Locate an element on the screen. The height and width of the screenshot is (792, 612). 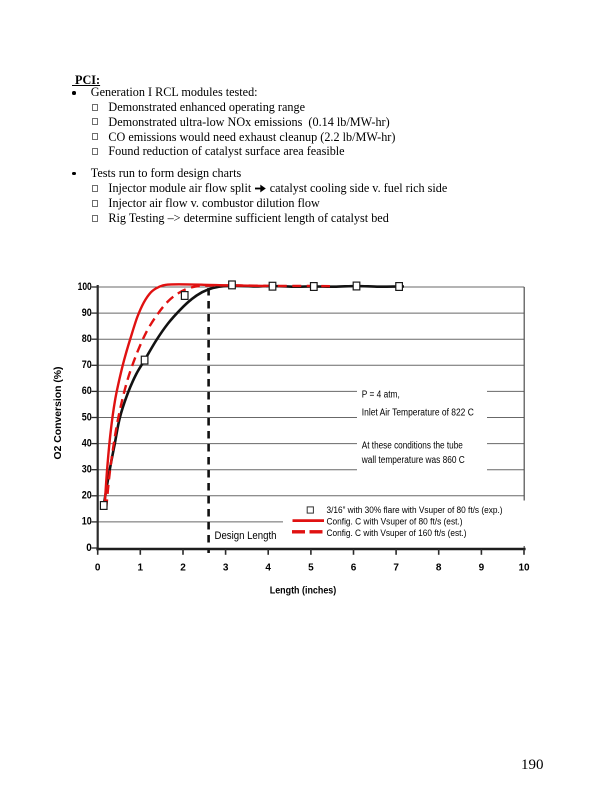
svg-text: 60 is located at coordinates (87, 391).